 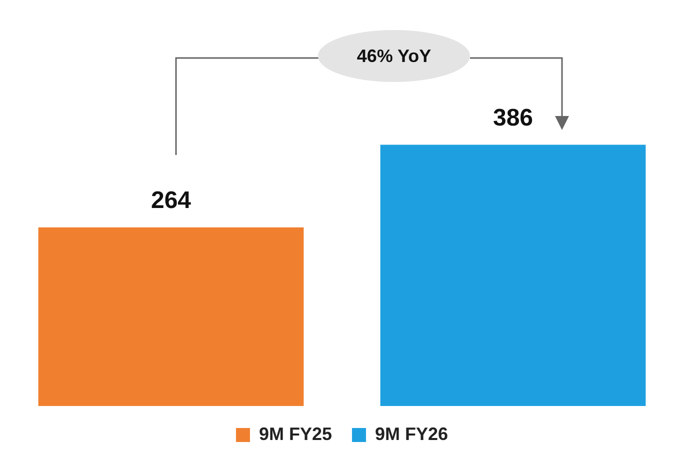 I want to click on legend-label: 9M FY25, so click(x=295, y=434).